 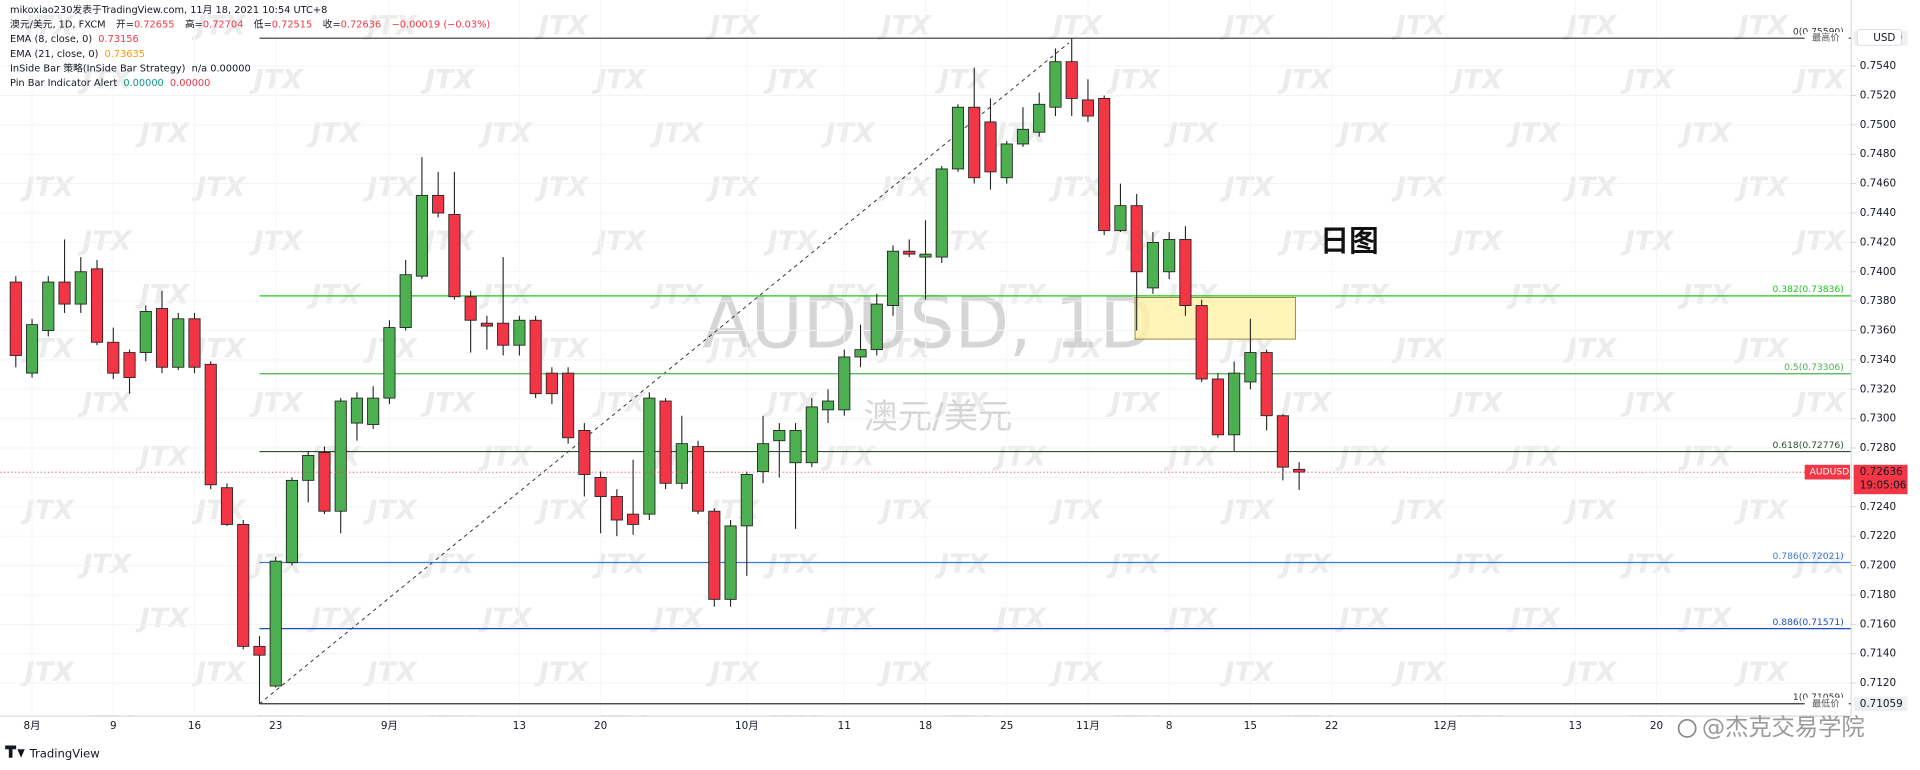 I want to click on low-label: 低=, so click(x=263, y=23).